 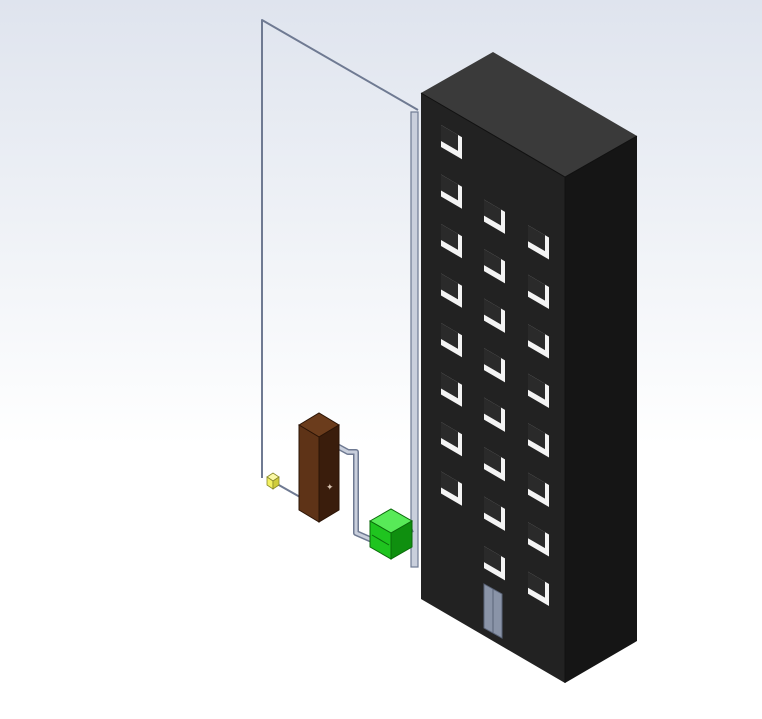 I want to click on building-roof, so click(x=529, y=114).